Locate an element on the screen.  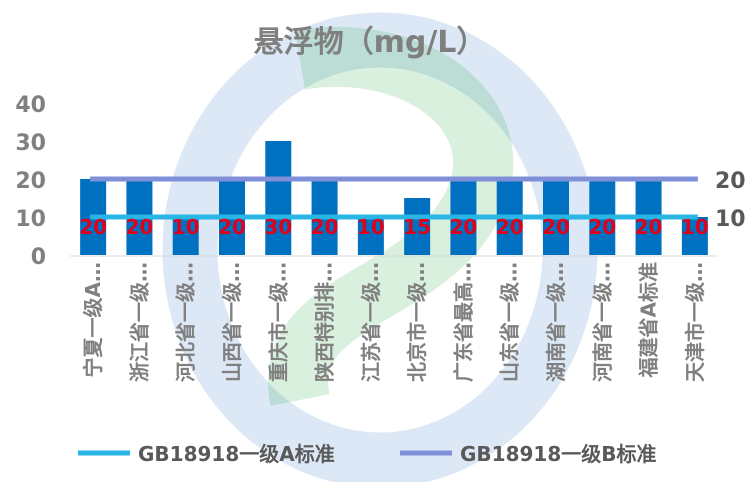
y-tick-label: 40 is located at coordinates (30, 105).